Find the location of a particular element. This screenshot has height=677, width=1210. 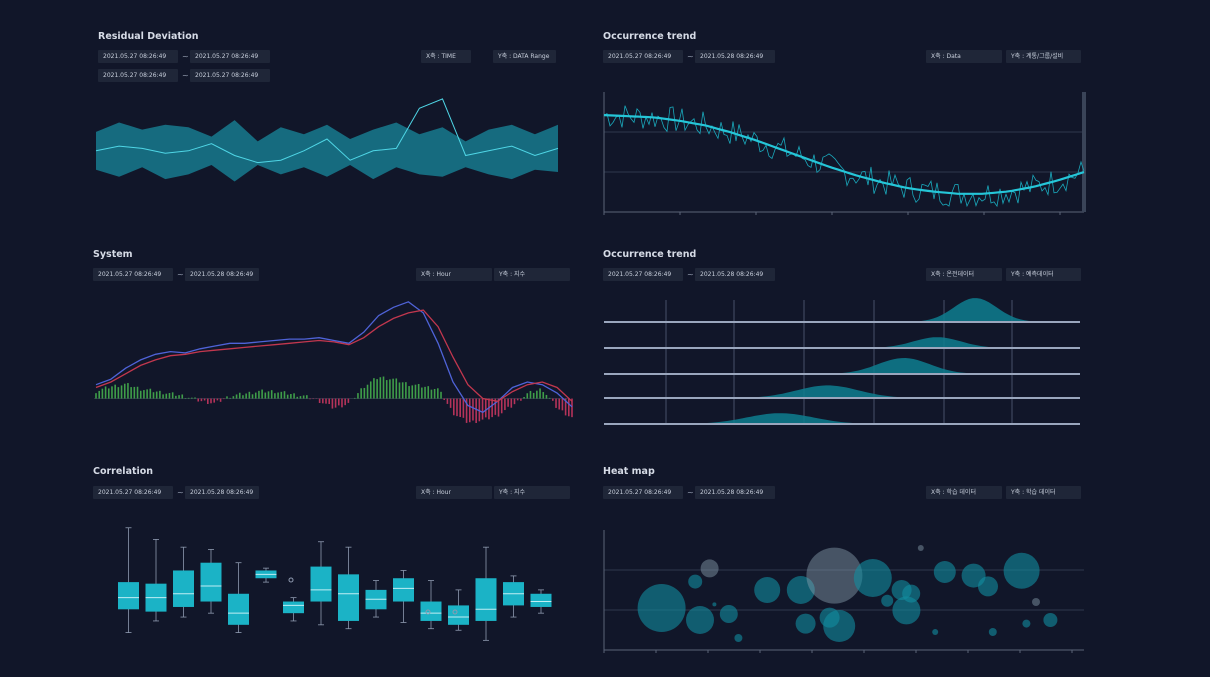

x-axis-chip: X축 : TIME is located at coordinates (446, 56).